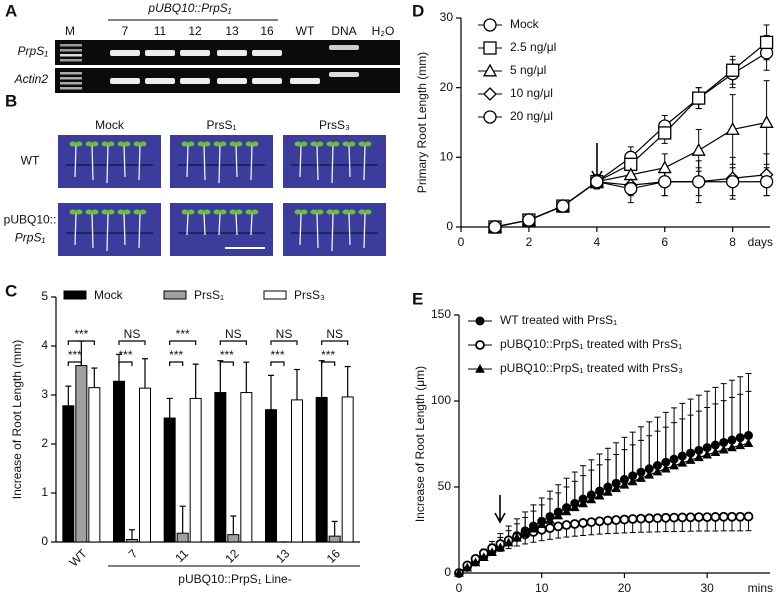 The image size is (776, 598). What do you see at coordinates (422, 122) in the screenshot?
I see `y-axis-label: Primary Root Length (mm)` at bounding box center [422, 122].